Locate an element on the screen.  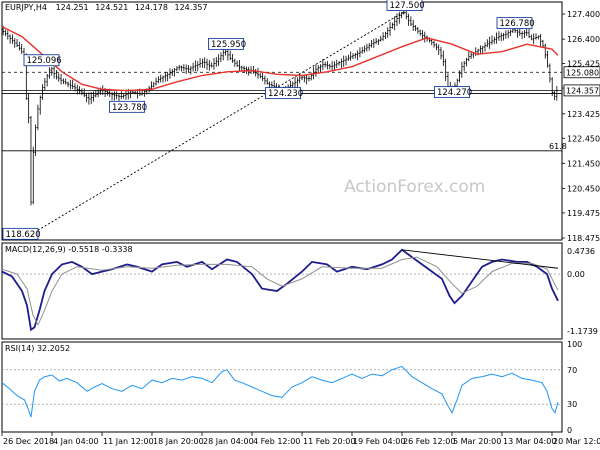
macd-divergence-line is located at coordinates (480, 259).